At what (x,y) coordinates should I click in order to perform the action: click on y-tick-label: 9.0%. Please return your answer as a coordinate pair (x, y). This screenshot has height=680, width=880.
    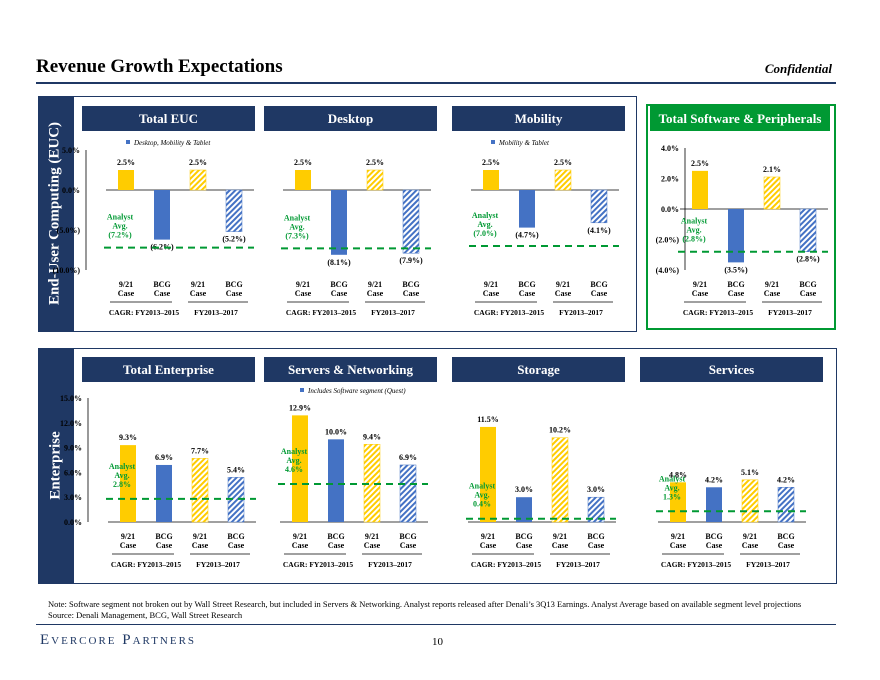
    Looking at the image, I should click on (73, 448).